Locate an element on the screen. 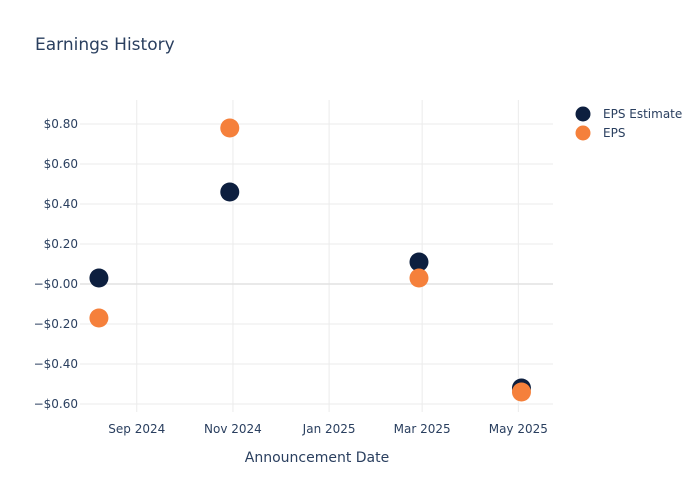  legend-label: EPS is located at coordinates (614, 133).